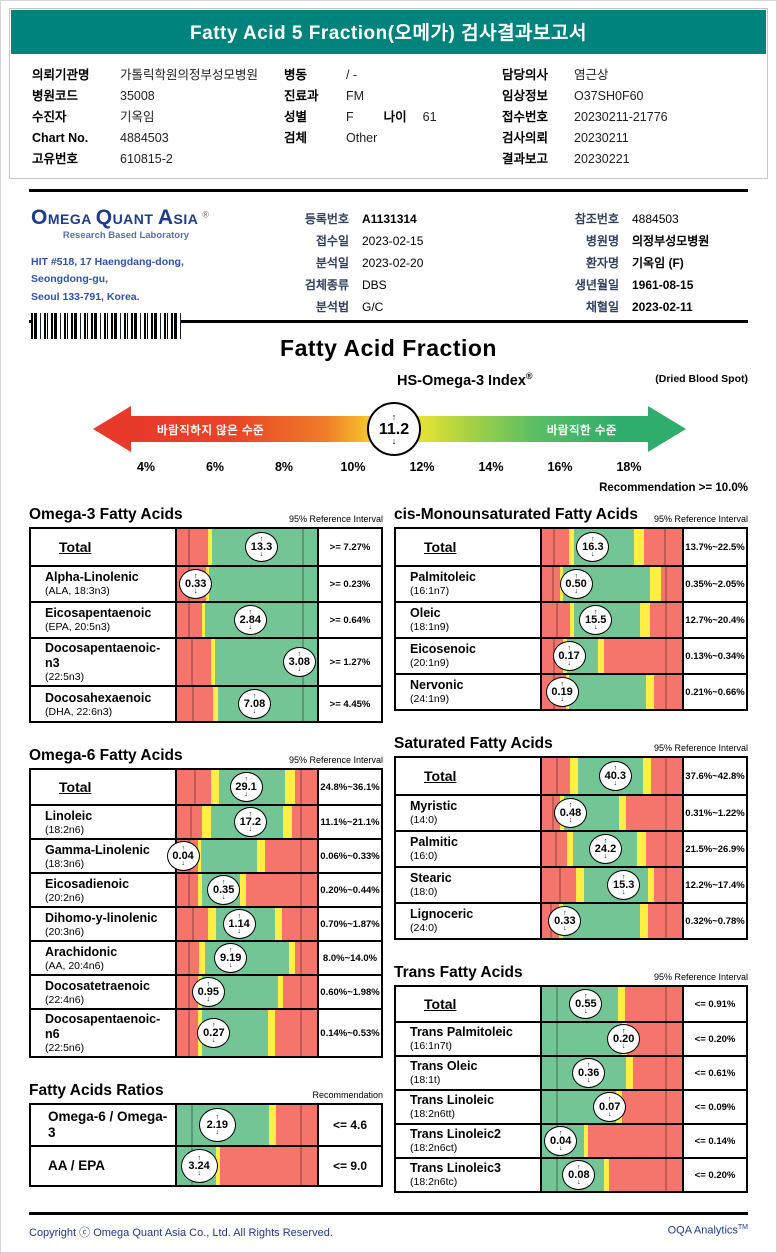 This screenshot has width=777, height=1253. What do you see at coordinates (393, 138) in the screenshot?
I see `patient-info-row: 검체 Other` at bounding box center [393, 138].